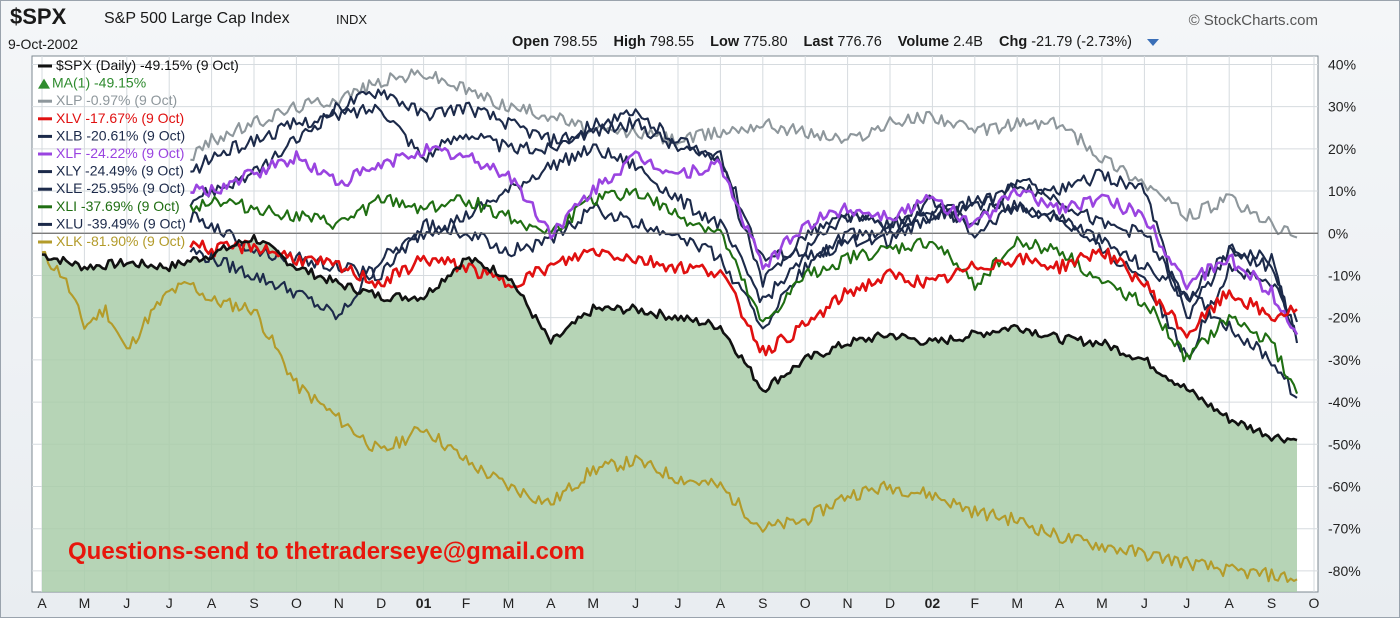 This screenshot has height=618, width=1400. I want to click on y-tick-label: 0%, so click(1338, 233).